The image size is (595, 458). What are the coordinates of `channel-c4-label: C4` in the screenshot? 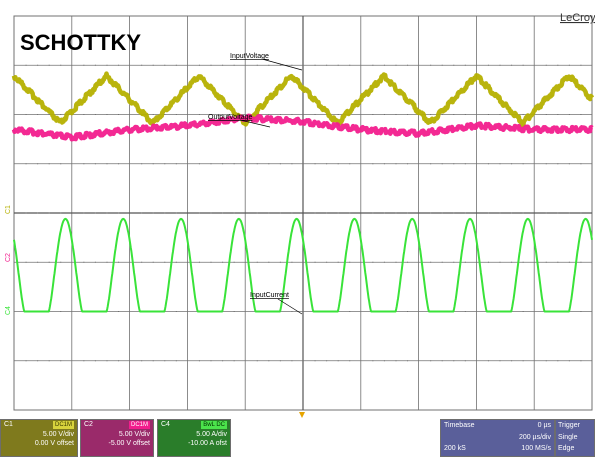 It's located at (165, 424).